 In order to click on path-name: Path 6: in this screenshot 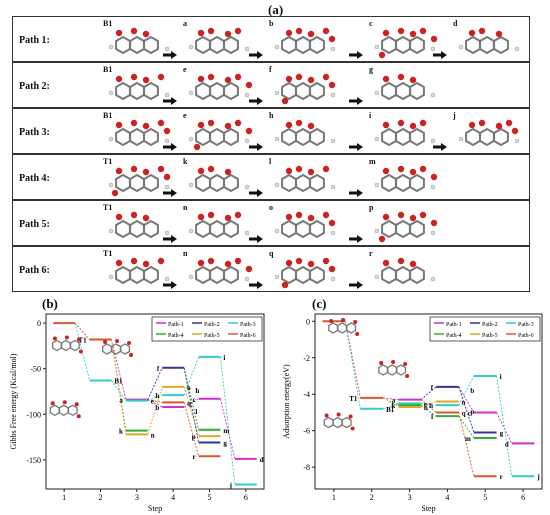, I will do `click(34, 270)`.